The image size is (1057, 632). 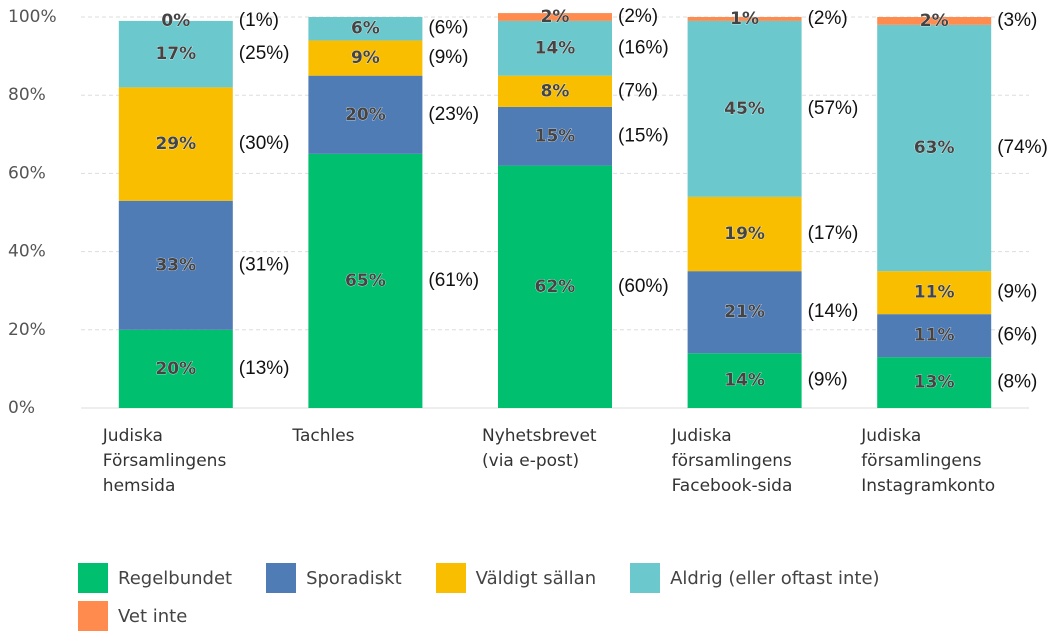 I want to click on data-label: 65%, so click(x=365, y=281).